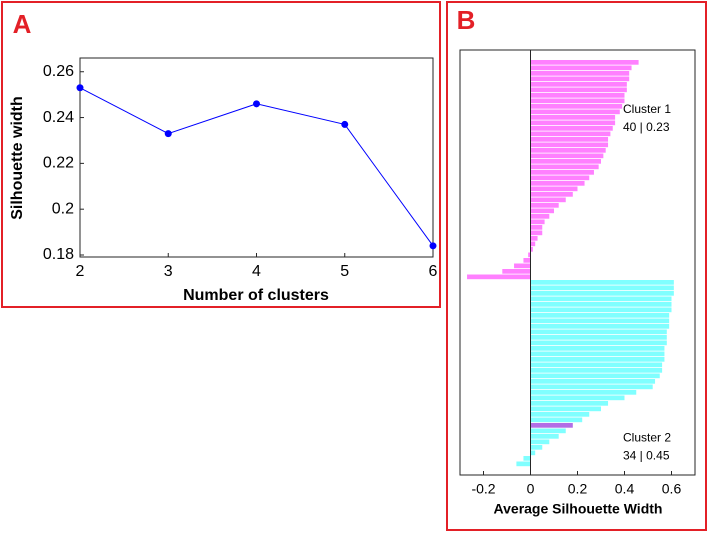 This screenshot has height=537, width=708. Describe the element at coordinates (647, 438) in the screenshot. I see `annotation: Cluster 2` at that location.